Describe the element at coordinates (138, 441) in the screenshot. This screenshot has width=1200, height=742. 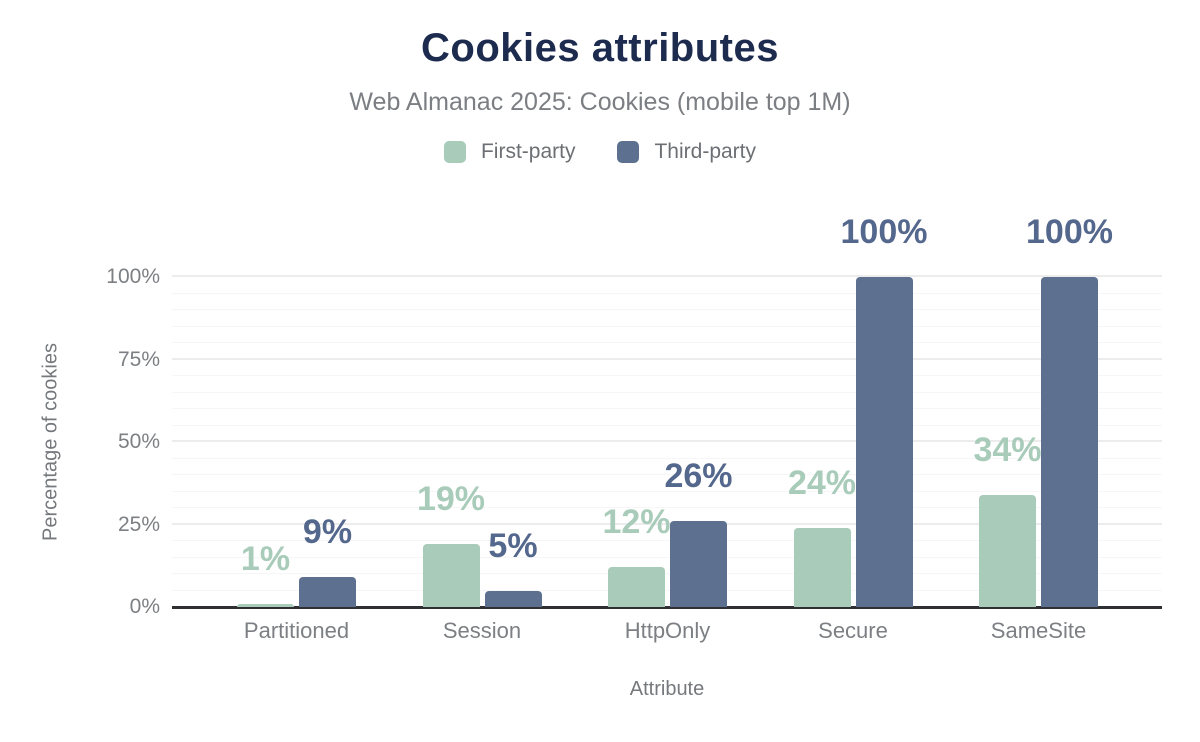
I see `y-tick-label: 50%` at that location.